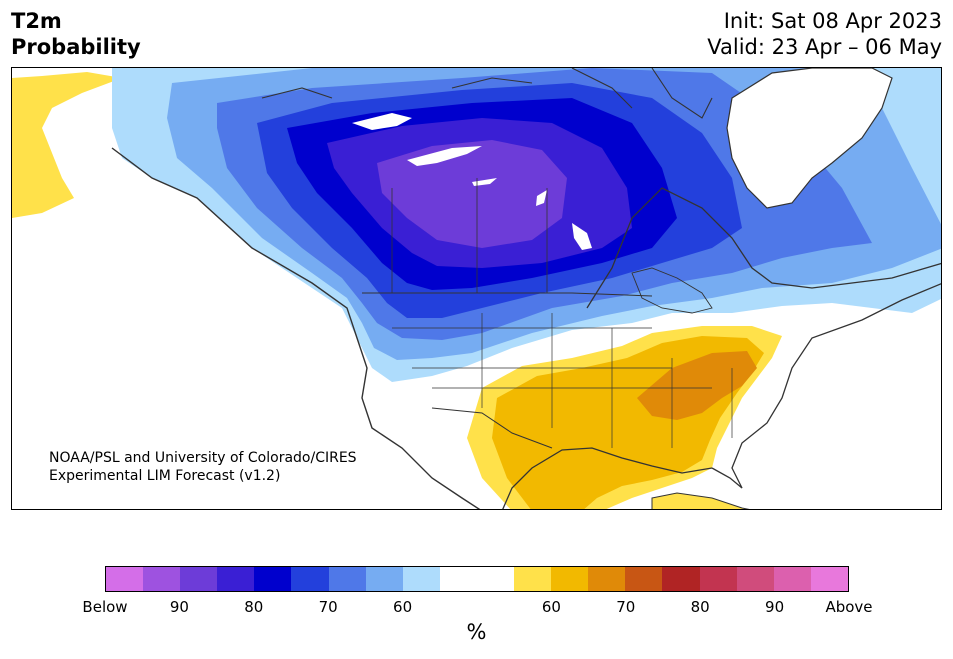 The width and height of the screenshot is (953, 659). I want to click on credit-line-2: Experimental LIM Forecast (v1.2), so click(165, 476).